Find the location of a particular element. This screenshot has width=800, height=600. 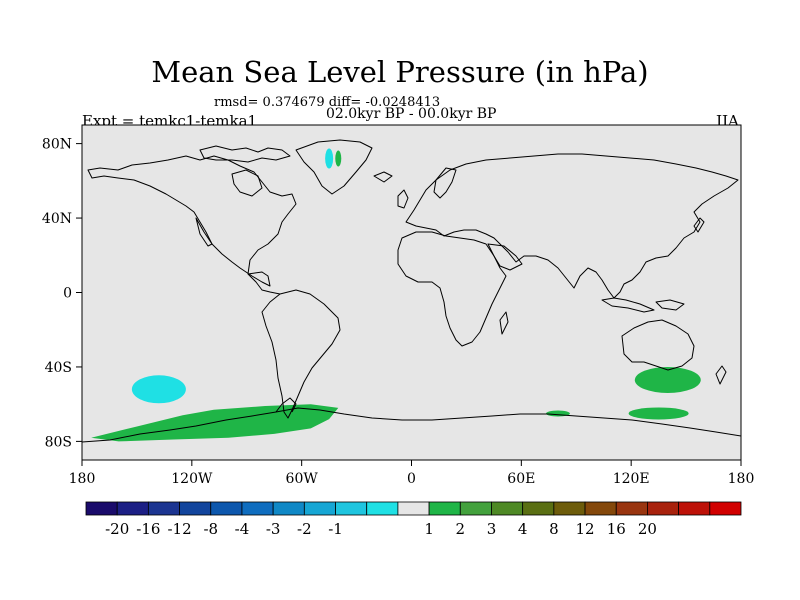

colorbar-label: -3 is located at coordinates (273, 529).